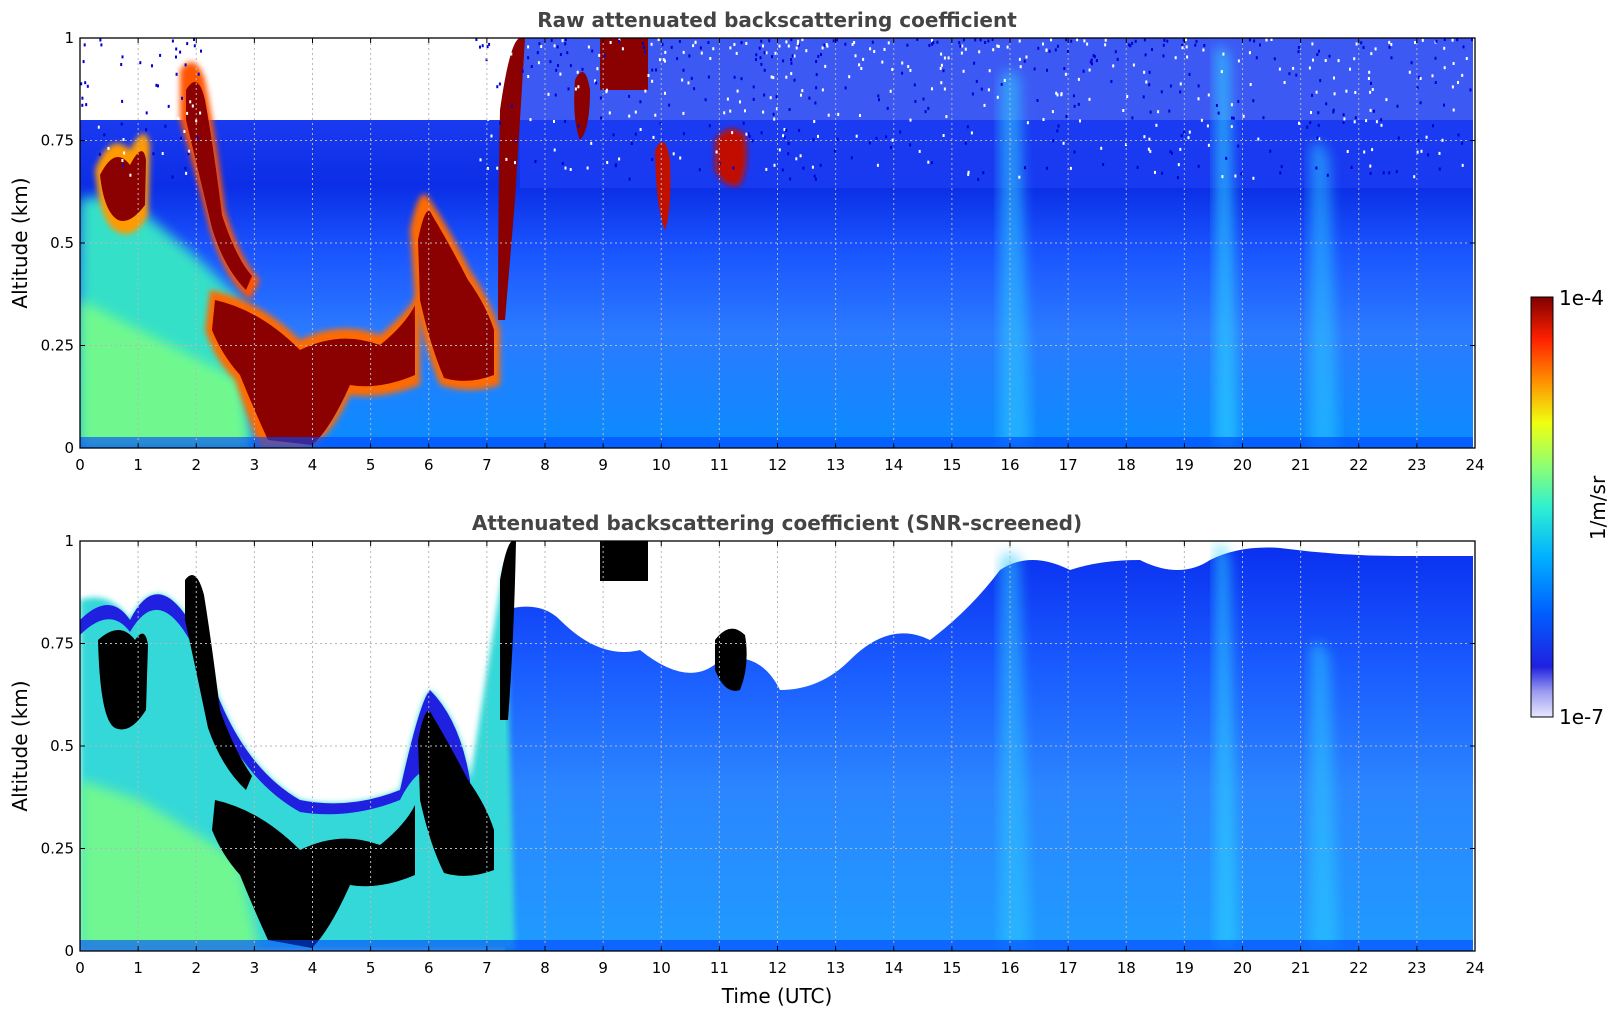  What do you see at coordinates (1242, 465) in the screenshot?
I see `x-tick-label: 20` at bounding box center [1242, 465].